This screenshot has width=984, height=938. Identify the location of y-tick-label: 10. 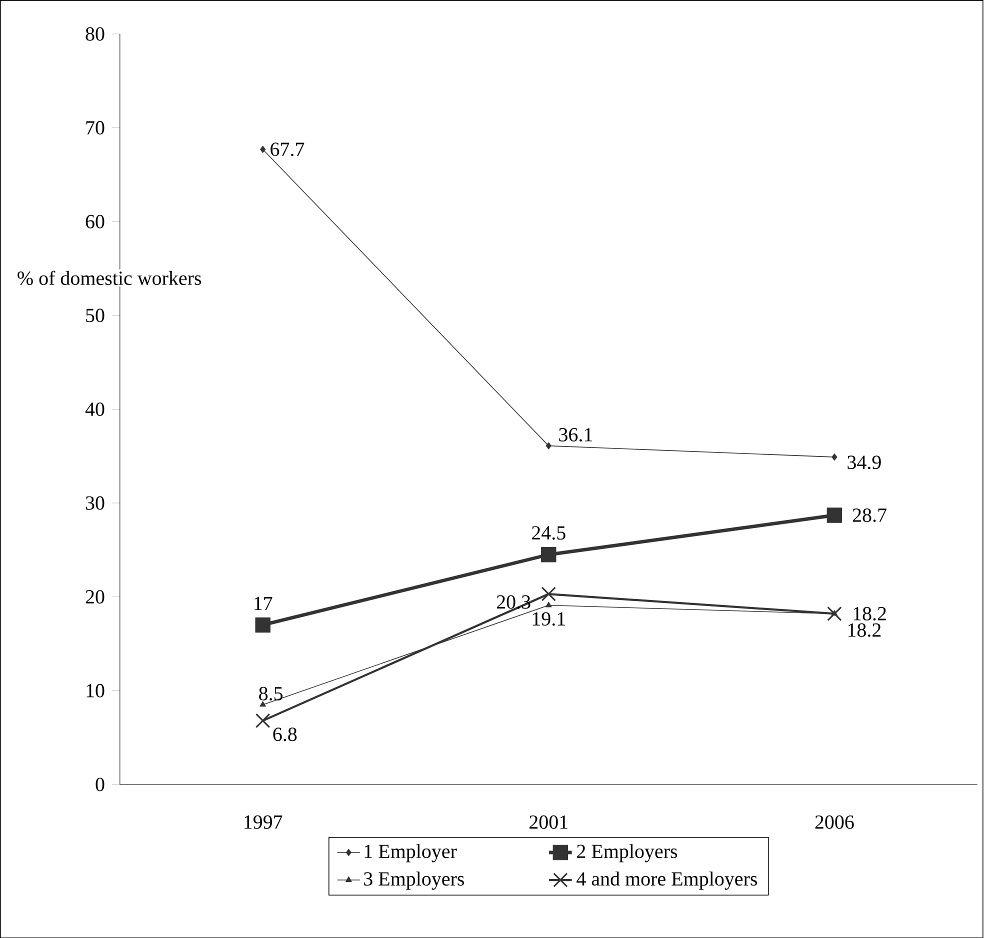
(95, 691).